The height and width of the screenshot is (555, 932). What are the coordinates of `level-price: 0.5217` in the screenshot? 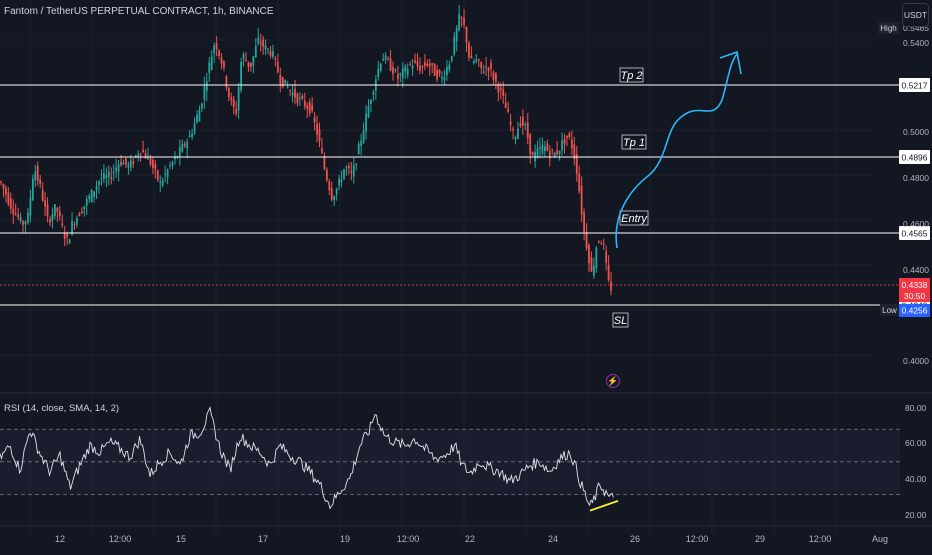 It's located at (915, 86).